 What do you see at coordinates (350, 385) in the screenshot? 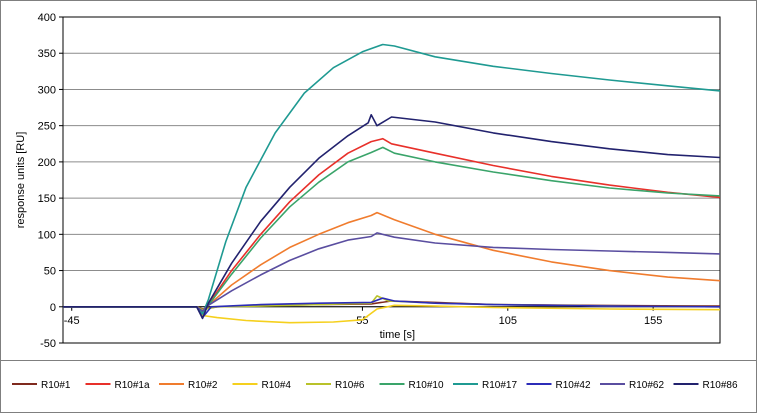
I see `legend-label: R10#6` at bounding box center [350, 385].